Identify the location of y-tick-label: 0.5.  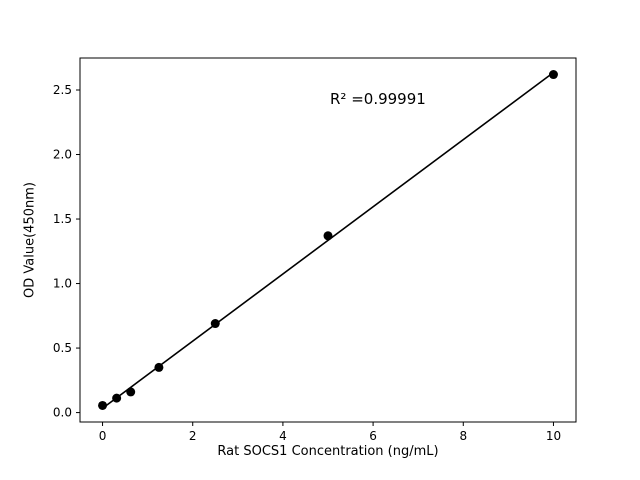
(62, 348).